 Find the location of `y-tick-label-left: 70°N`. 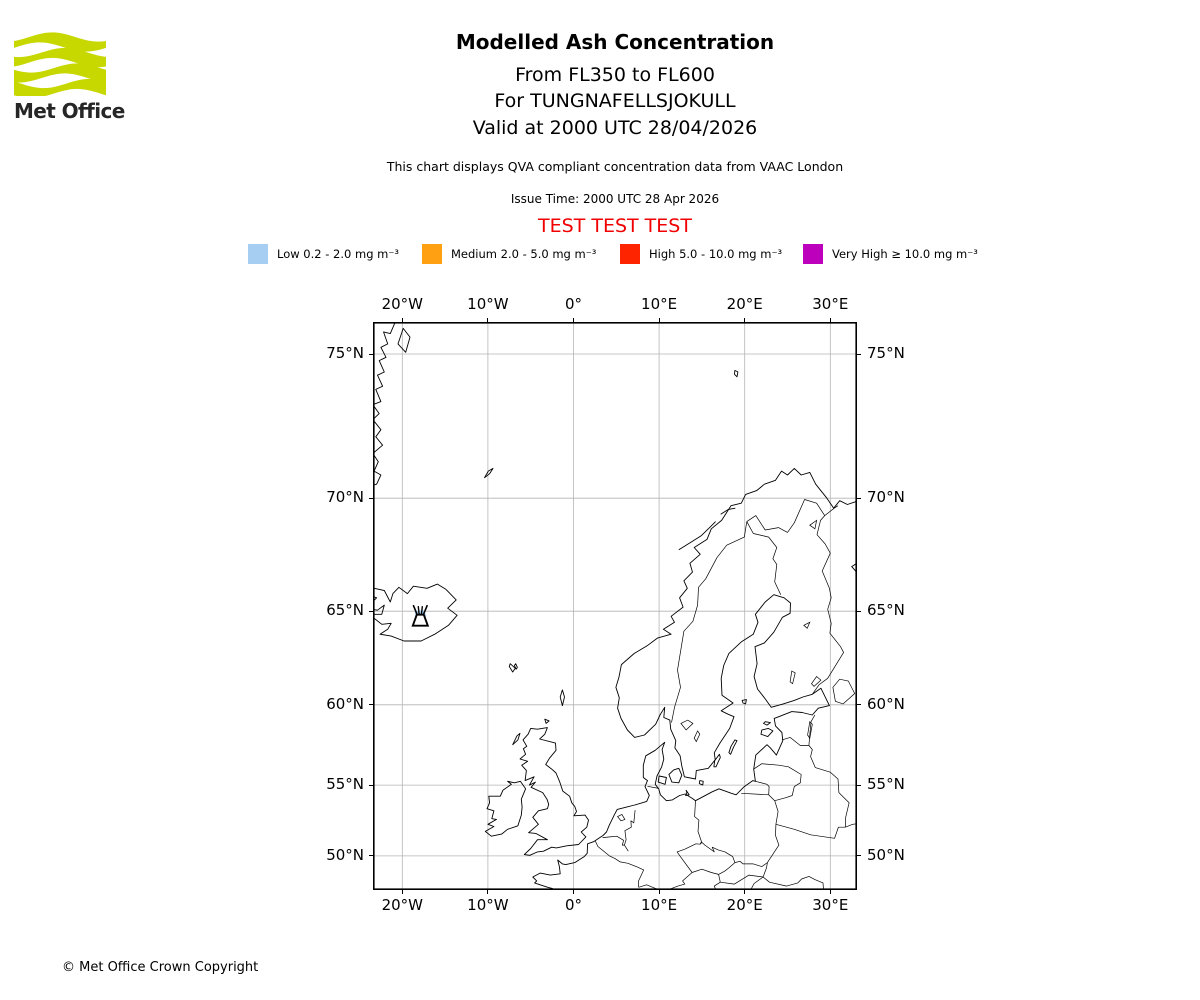

y-tick-label-left: 70°N is located at coordinates (345, 497).